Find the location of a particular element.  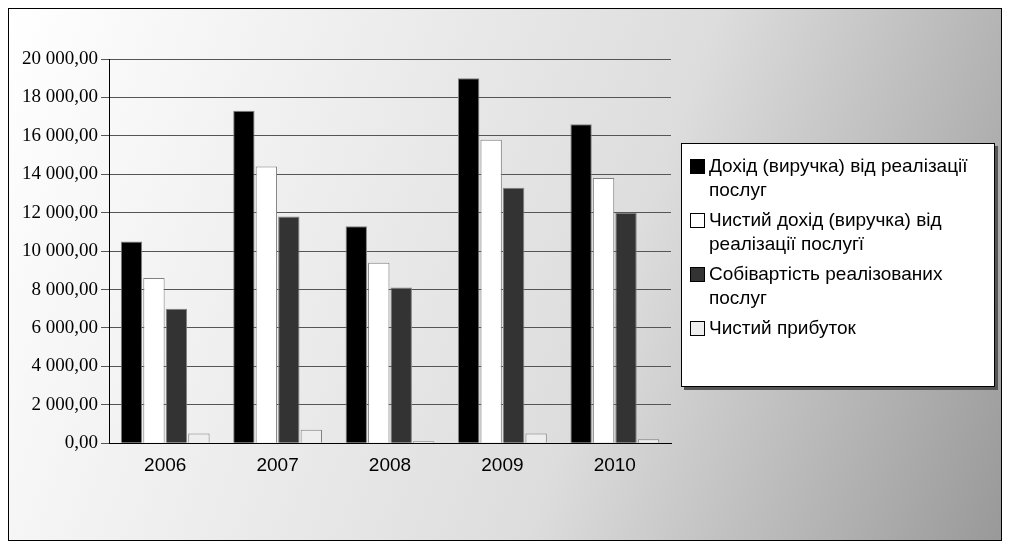

y-tick-label: 20 000,00 is located at coordinates (60, 57).